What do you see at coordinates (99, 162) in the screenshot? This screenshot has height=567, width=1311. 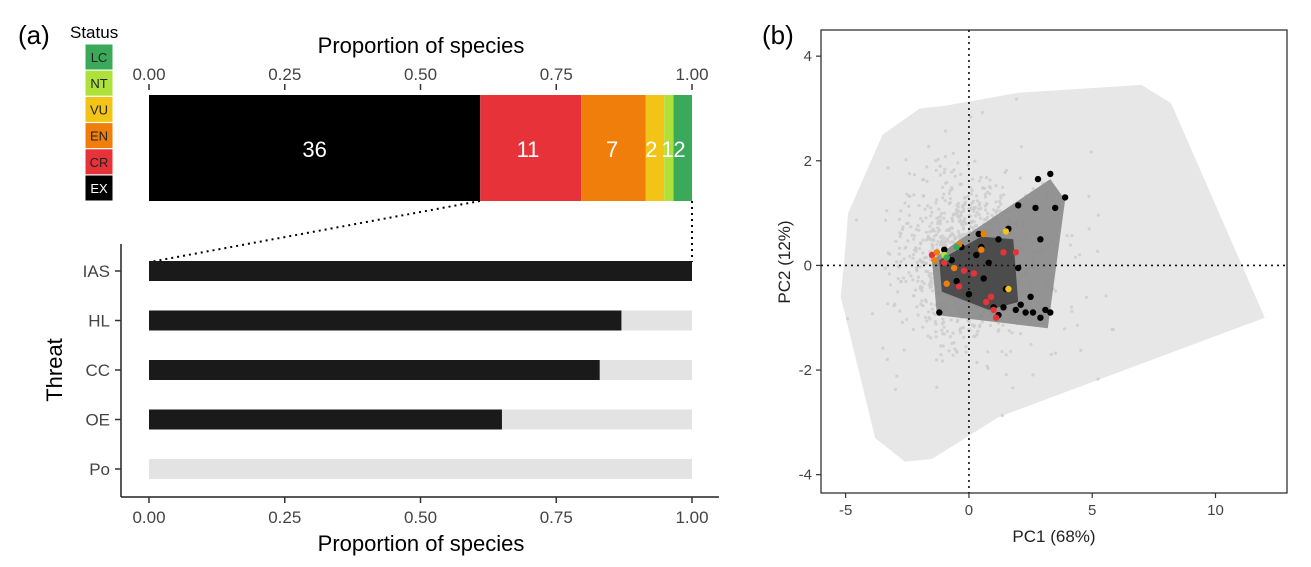 I see `legend-label-cr: CR` at bounding box center [99, 162].